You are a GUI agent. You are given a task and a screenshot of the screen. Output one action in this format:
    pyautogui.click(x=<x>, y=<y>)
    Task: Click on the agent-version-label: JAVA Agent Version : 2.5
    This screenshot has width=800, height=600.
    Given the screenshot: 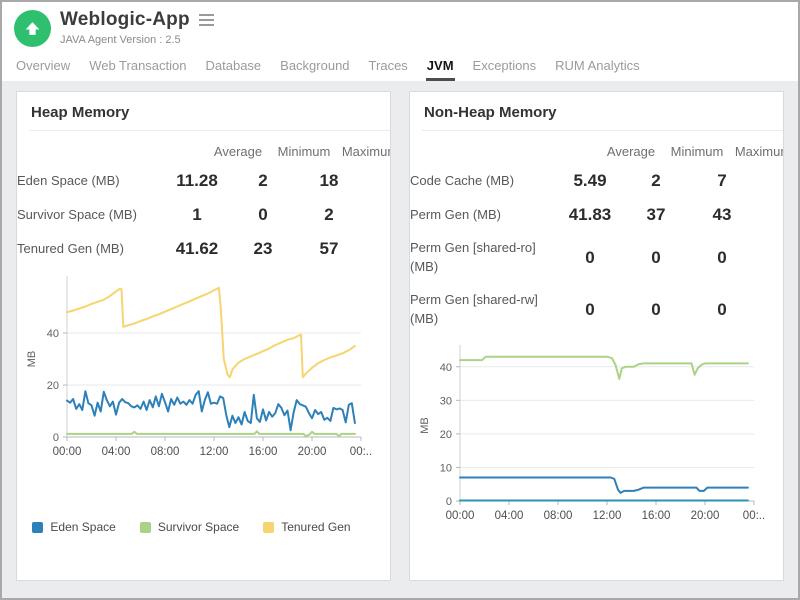 What is the action you would take?
    pyautogui.click(x=120, y=40)
    